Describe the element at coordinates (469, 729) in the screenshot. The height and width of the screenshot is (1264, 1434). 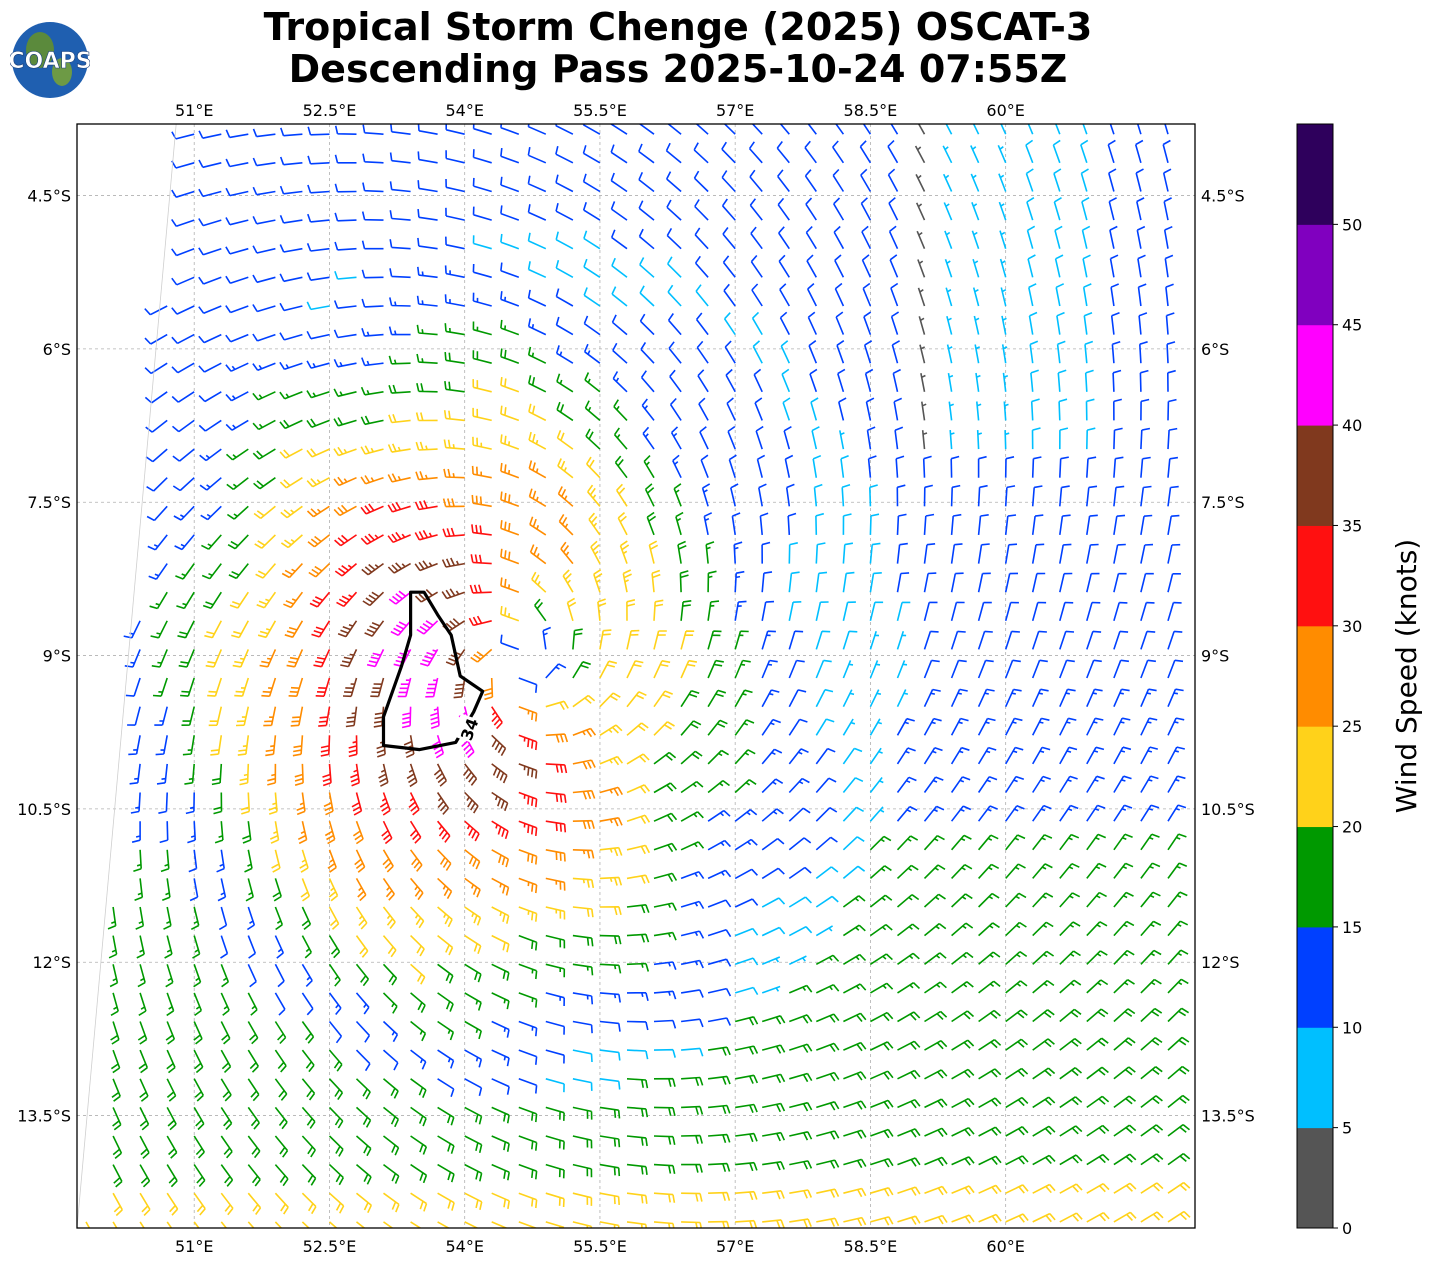
I see `contour-label-box` at that location.